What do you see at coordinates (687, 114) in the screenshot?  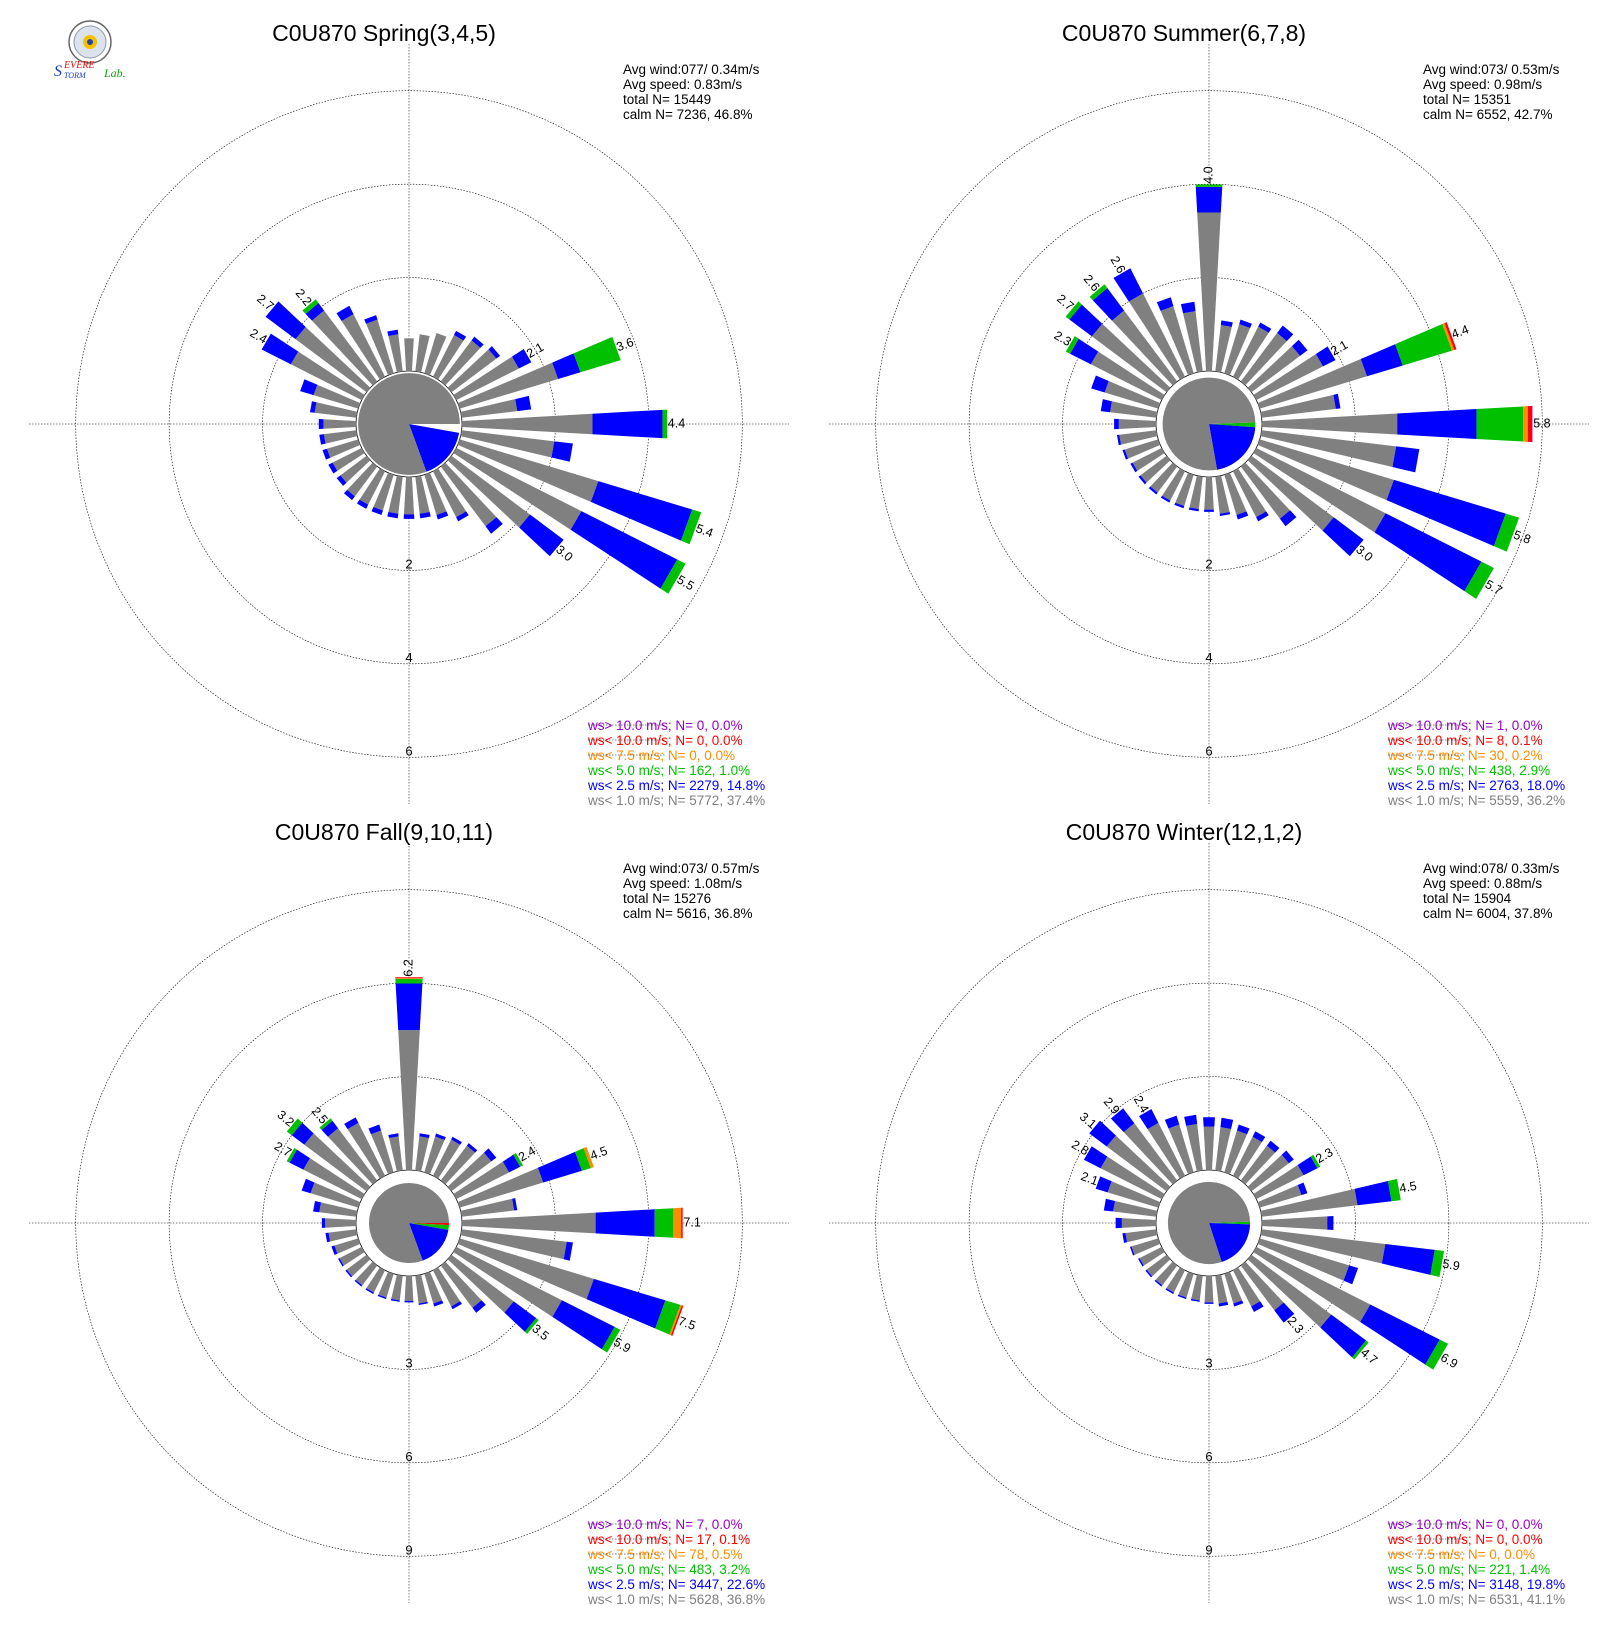 I see `stats-line: calm N= 7236, 46.8%` at bounding box center [687, 114].